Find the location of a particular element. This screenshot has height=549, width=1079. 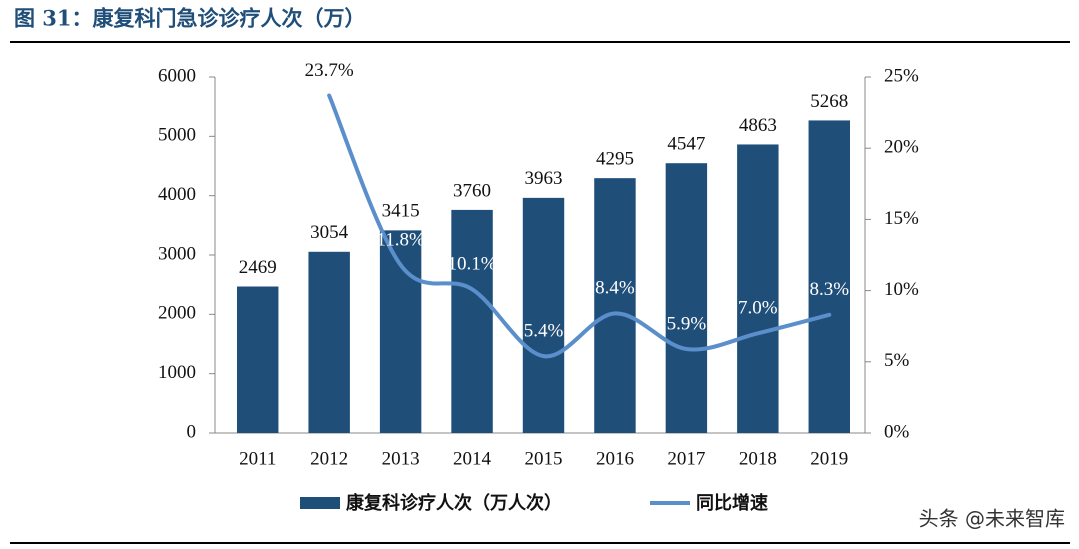

legend-label: 同比增速 is located at coordinates (732, 503).